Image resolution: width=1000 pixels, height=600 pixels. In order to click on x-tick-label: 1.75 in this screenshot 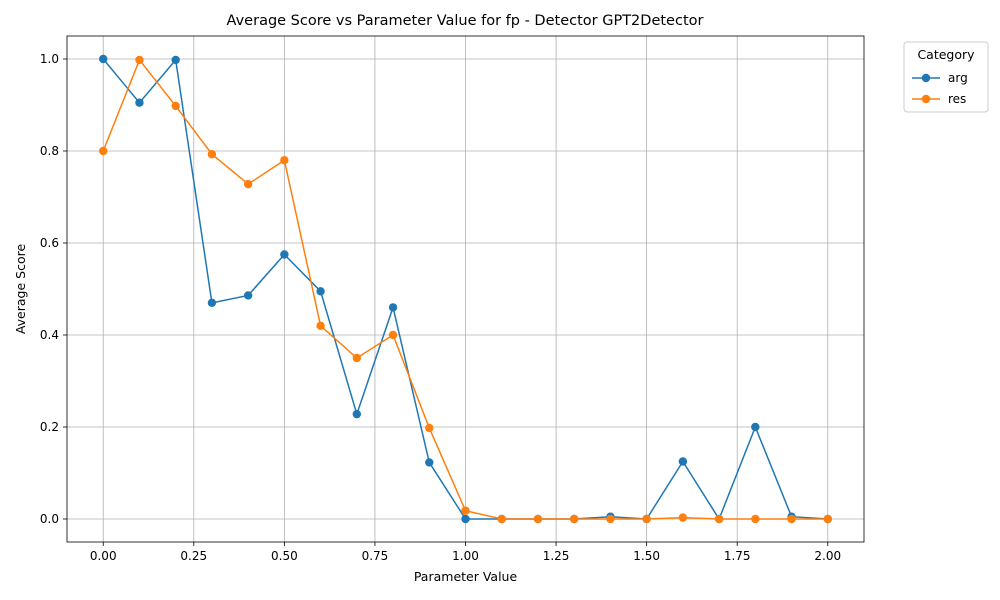, I will do `click(737, 556)`.